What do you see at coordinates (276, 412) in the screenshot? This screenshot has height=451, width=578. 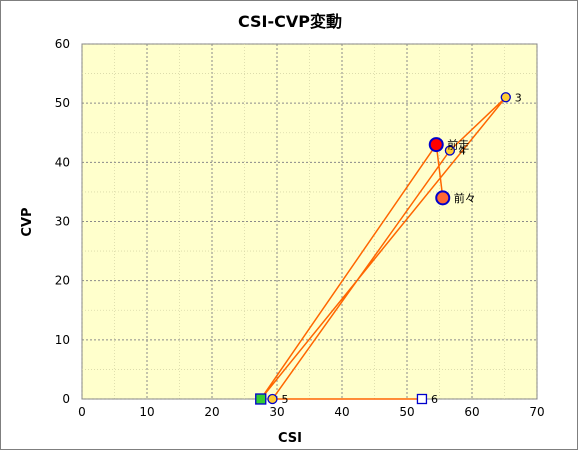 I see `x-tick-label: 30` at bounding box center [276, 412].